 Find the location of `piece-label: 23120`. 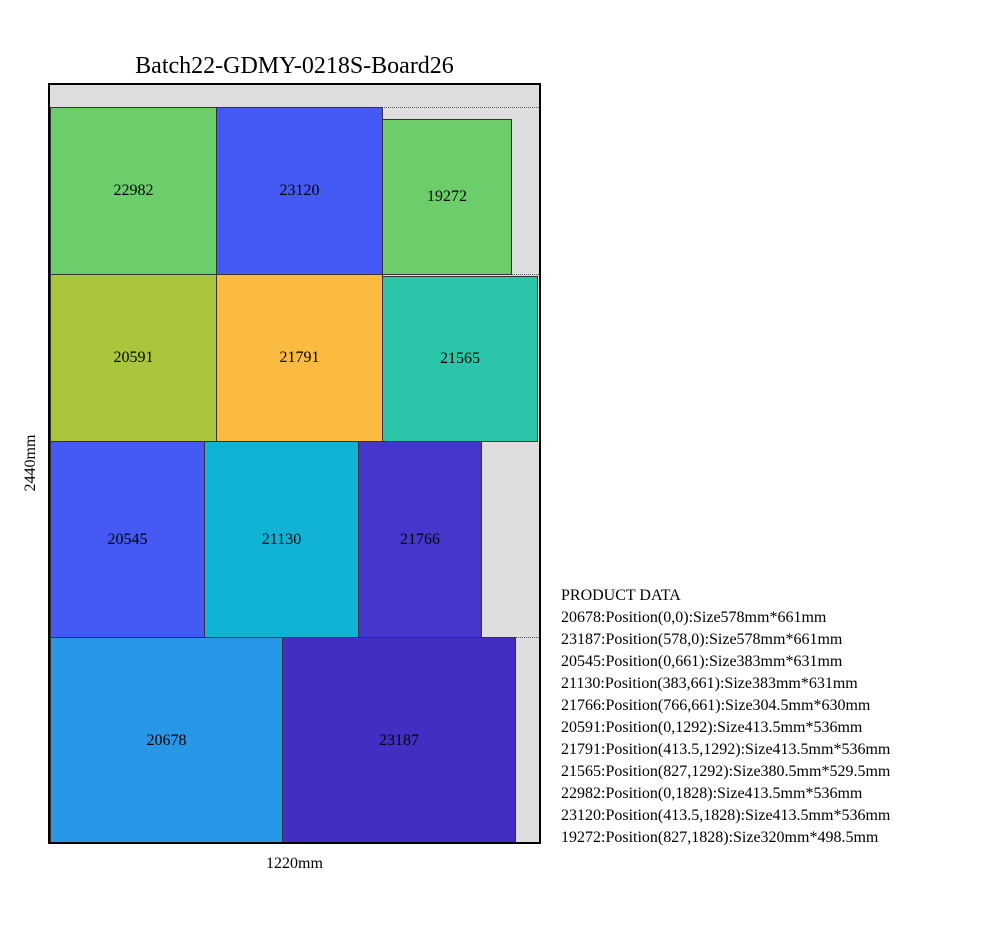

piece-label: 23120 is located at coordinates (299, 190).